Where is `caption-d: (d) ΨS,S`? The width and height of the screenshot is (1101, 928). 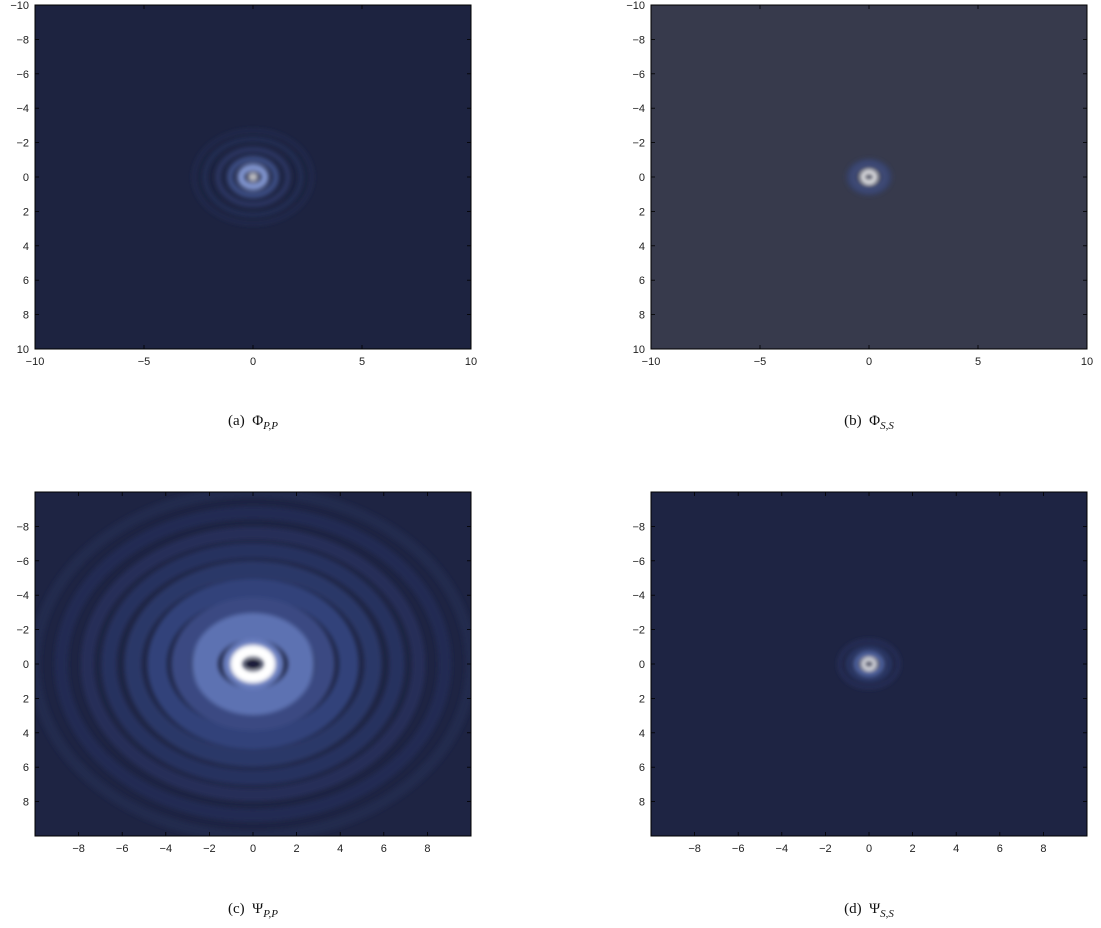
caption-d: (d) ΨS,S is located at coordinates (869, 910).